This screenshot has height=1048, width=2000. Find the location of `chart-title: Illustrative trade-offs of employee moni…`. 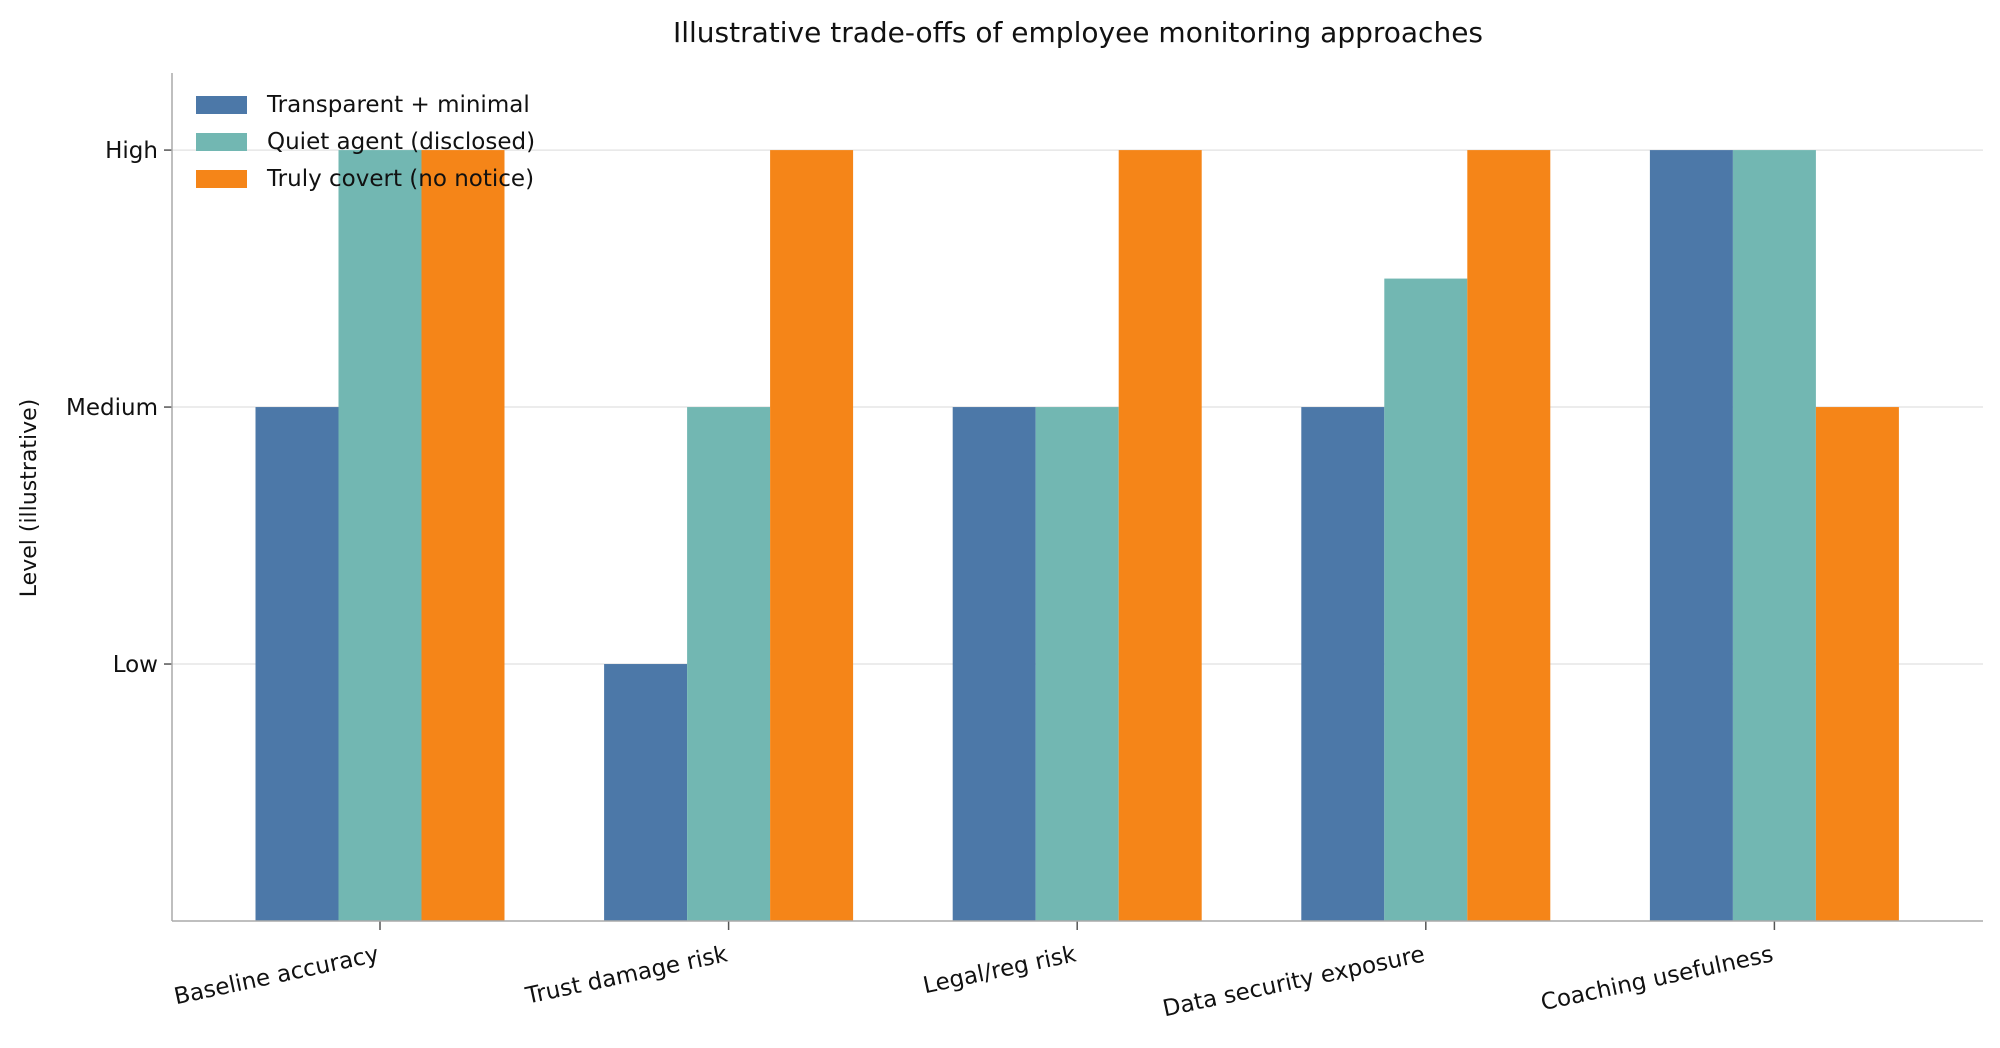

chart-title: Illustrative trade-offs of employee moni… is located at coordinates (1078, 32).